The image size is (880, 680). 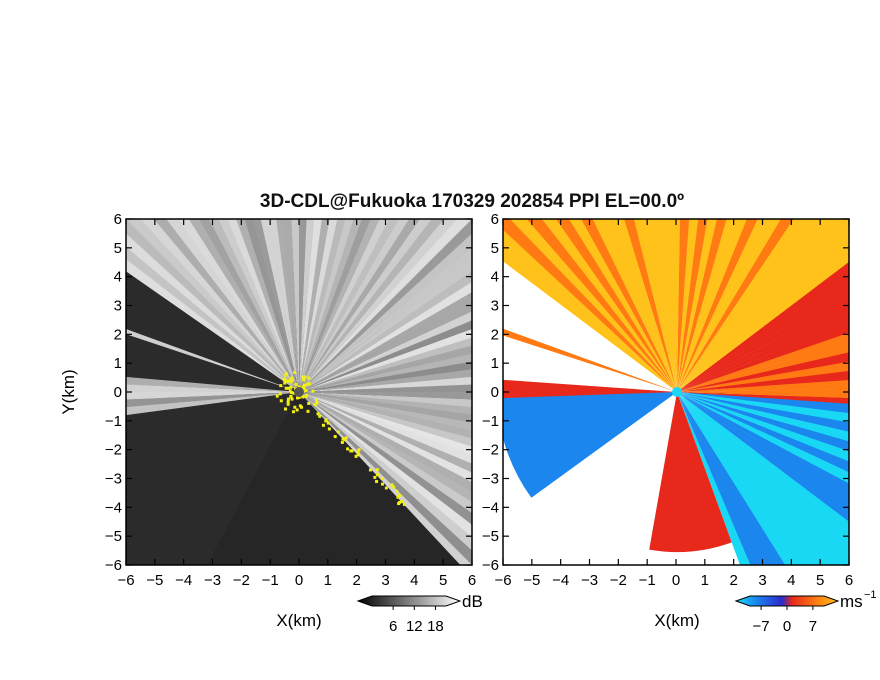 I want to click on velocity-colorbar: −7 0 7 ms −1, so click(x=805, y=612).